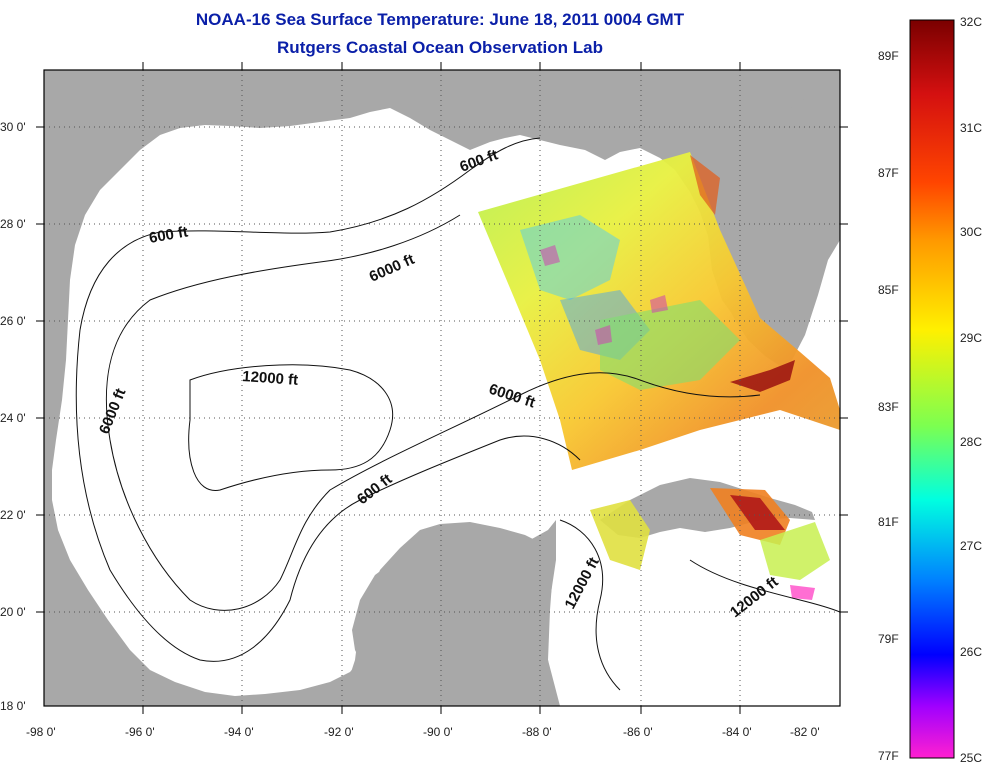 The width and height of the screenshot is (992, 770). I want to click on lat-label: 22 0', so click(13, 515).